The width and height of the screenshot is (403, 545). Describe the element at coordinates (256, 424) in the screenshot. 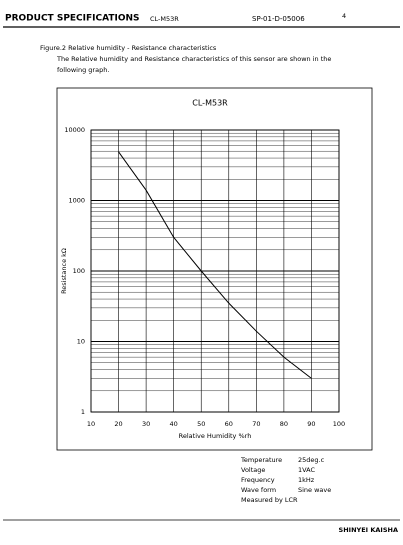

I see `x-tick-label: 70` at that location.